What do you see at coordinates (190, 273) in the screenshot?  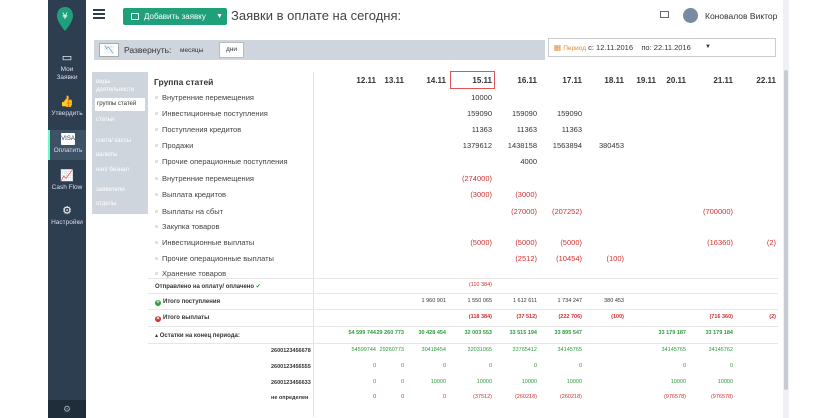 I see `article-group-label: Хранение товаров` at bounding box center [190, 273].